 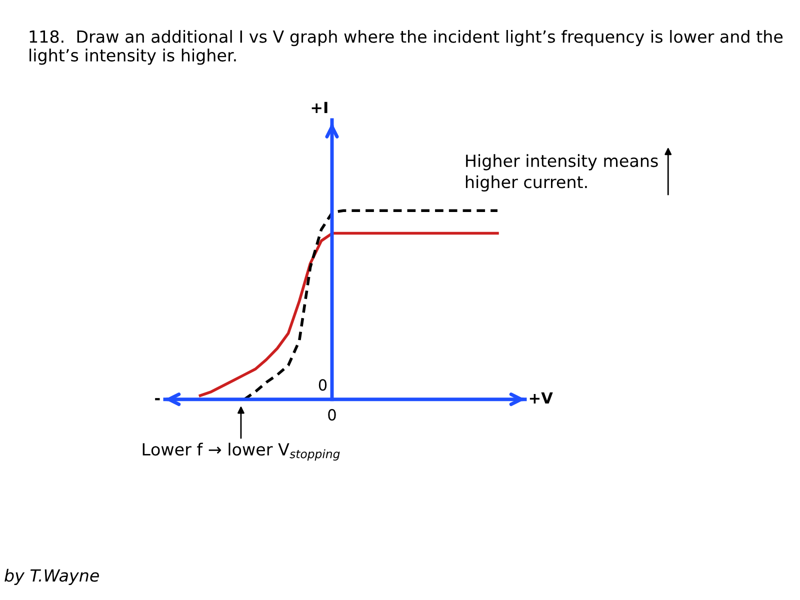 What do you see at coordinates (562, 173) in the screenshot?
I see `text: Higher intensity means higher current.` at bounding box center [562, 173].